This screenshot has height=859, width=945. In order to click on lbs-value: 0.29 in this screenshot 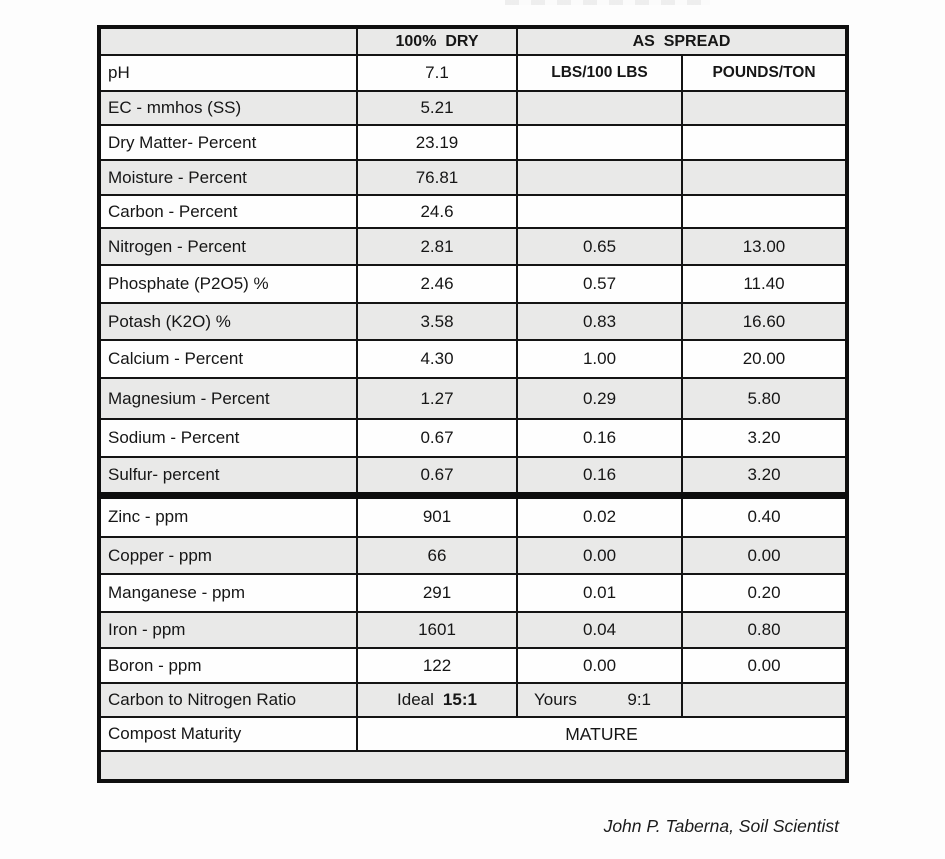, I will do `click(599, 398)`.